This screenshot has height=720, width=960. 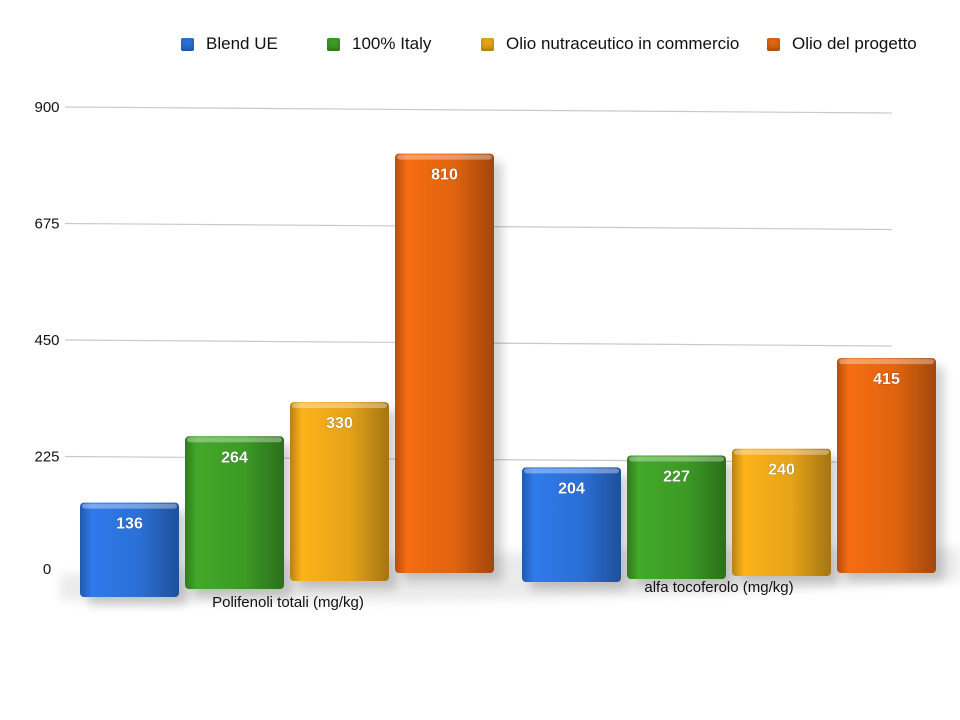 What do you see at coordinates (46, 457) in the screenshot?
I see `y-tick-label-225: 225` at bounding box center [46, 457].